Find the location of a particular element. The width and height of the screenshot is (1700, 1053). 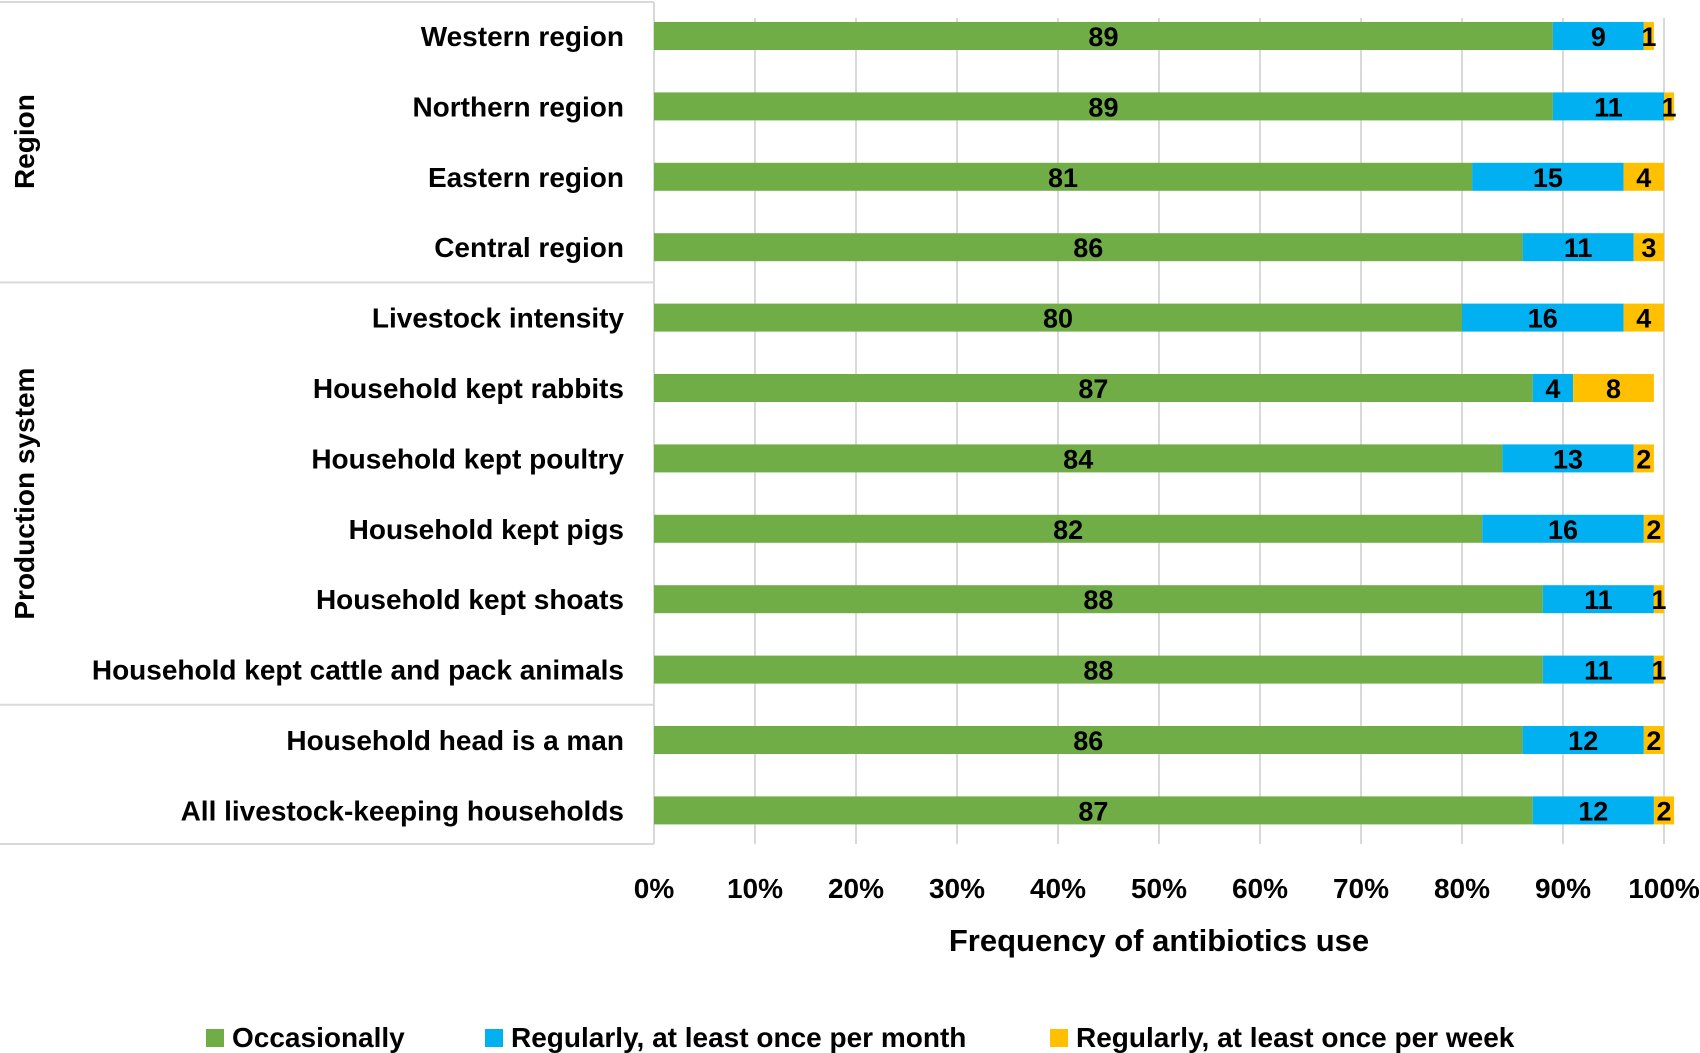

x-tick-label: 90% is located at coordinates (1563, 888).